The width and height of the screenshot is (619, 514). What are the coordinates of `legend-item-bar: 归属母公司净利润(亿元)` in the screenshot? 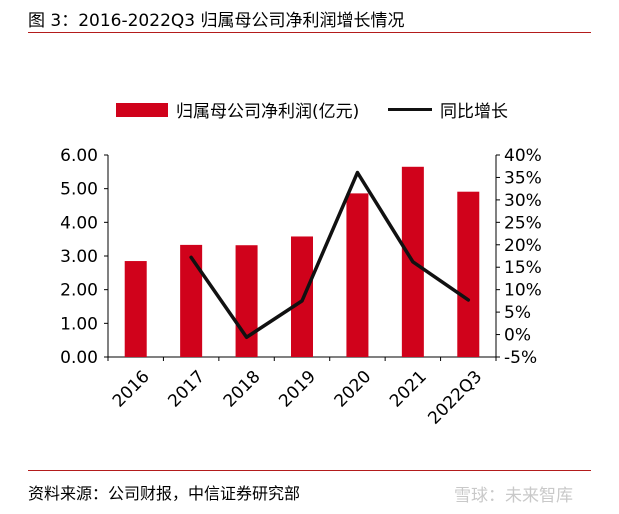 It's located at (237, 109).